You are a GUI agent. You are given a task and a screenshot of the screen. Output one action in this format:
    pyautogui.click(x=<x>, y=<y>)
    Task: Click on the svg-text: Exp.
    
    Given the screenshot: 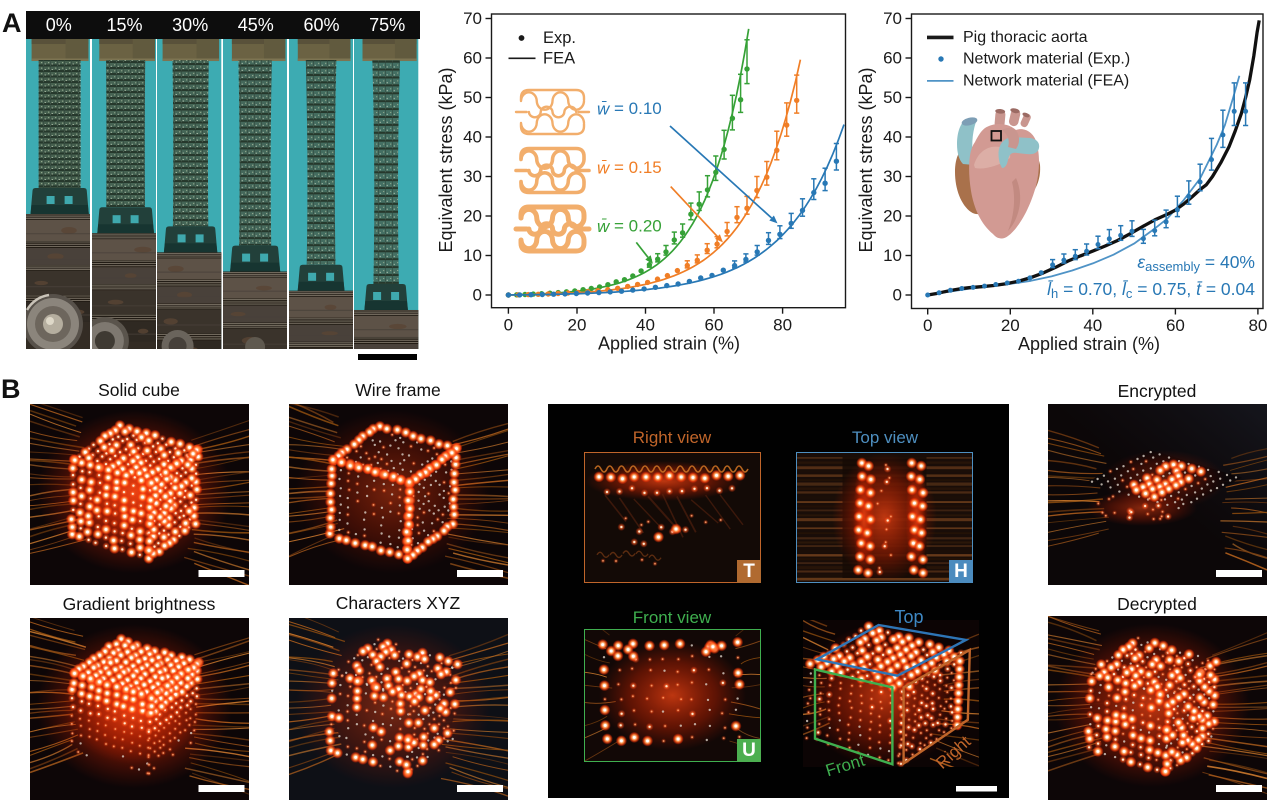 What is the action you would take?
    pyautogui.click(x=559, y=38)
    